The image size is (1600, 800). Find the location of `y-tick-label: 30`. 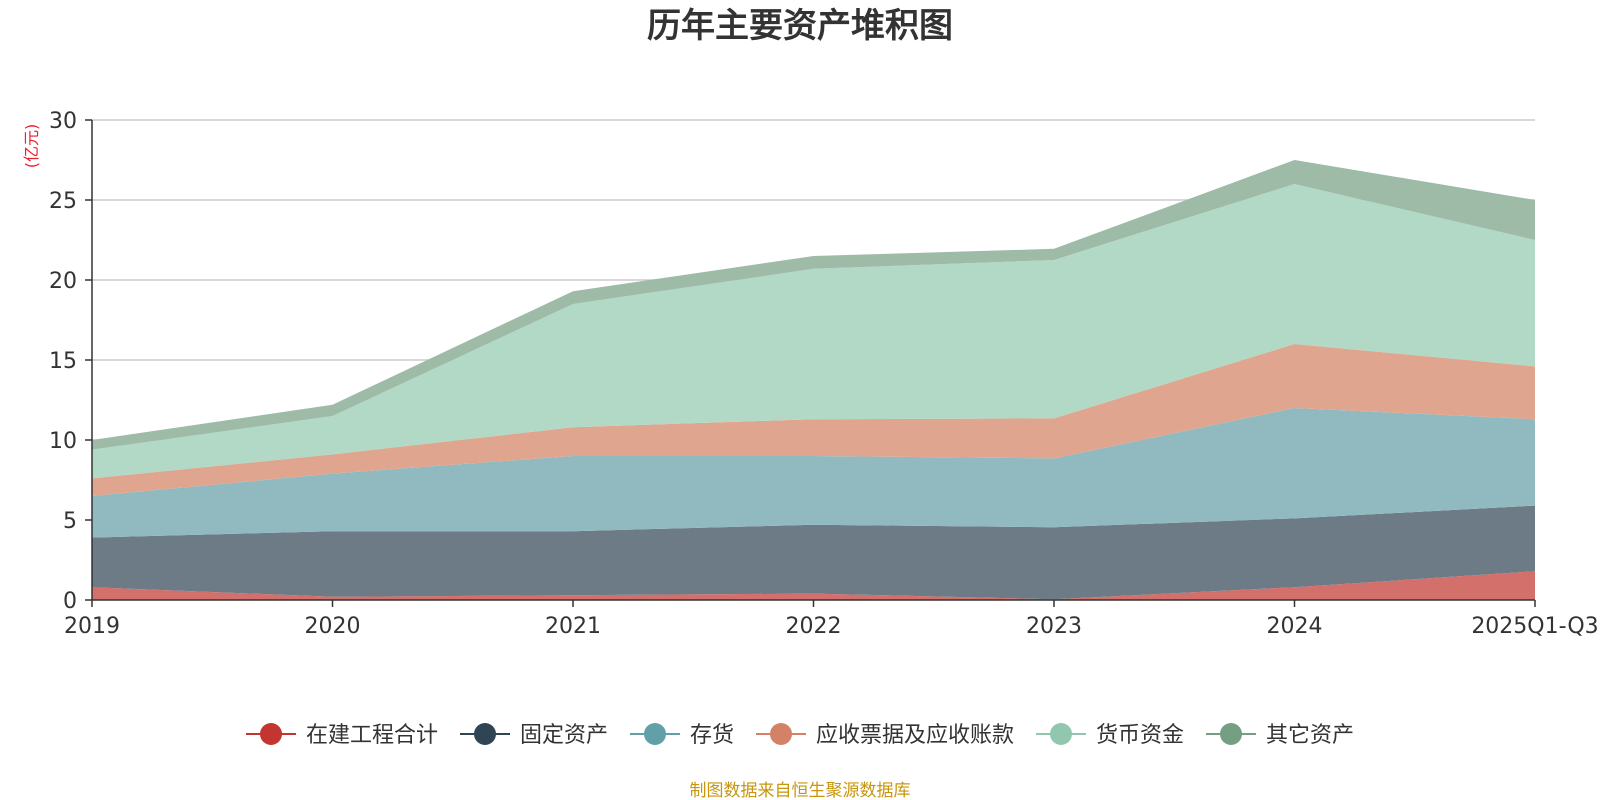

y-tick-label: 30 is located at coordinates (63, 121).